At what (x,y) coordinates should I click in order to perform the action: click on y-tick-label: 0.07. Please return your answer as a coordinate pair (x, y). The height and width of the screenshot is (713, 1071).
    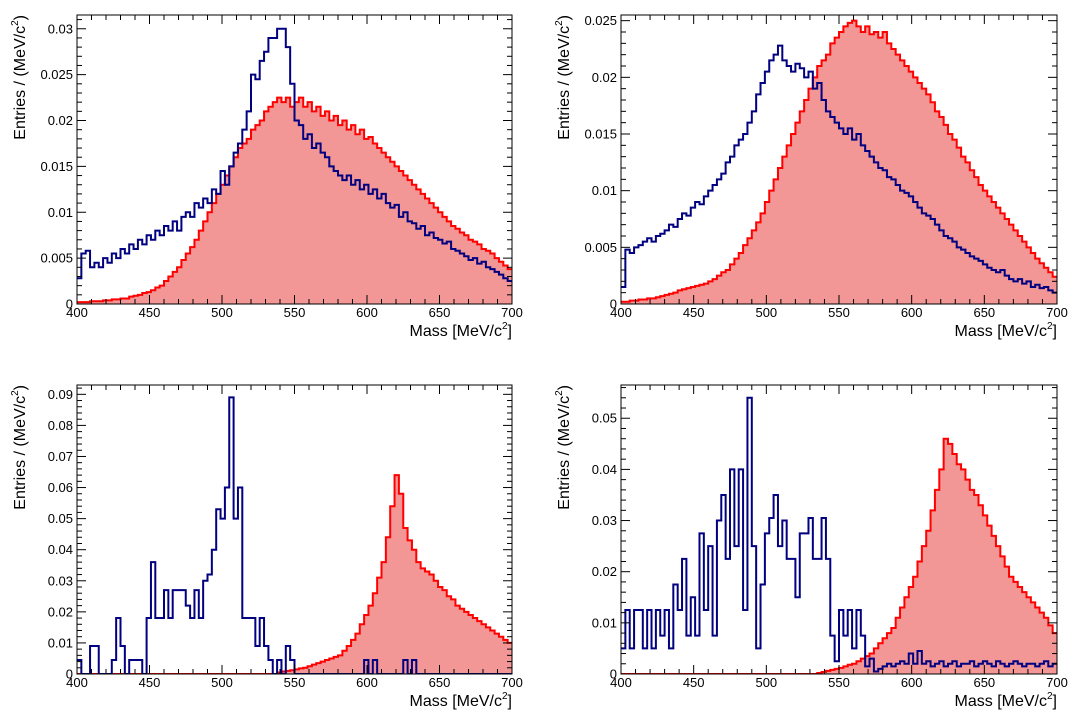
    Looking at the image, I should click on (60, 456).